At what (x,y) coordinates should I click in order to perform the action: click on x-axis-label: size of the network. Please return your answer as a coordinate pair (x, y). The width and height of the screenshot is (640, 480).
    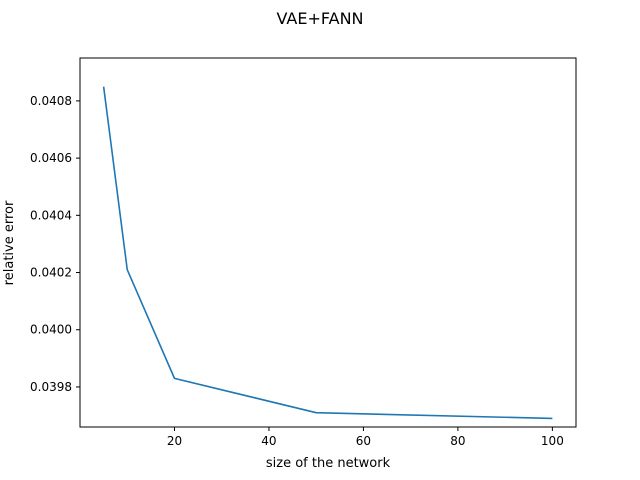
    Looking at the image, I should click on (328, 463).